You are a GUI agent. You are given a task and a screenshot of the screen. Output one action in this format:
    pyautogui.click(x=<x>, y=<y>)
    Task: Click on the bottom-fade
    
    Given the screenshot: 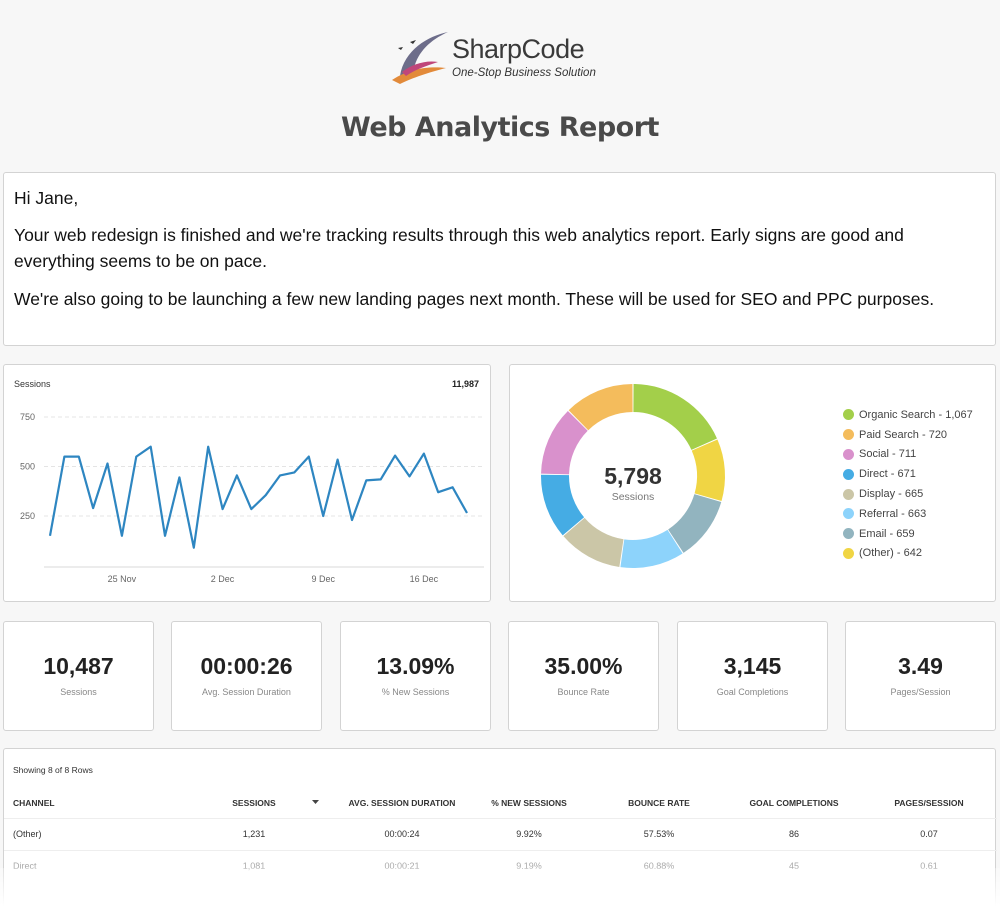 What is the action you would take?
    pyautogui.click(x=500, y=887)
    